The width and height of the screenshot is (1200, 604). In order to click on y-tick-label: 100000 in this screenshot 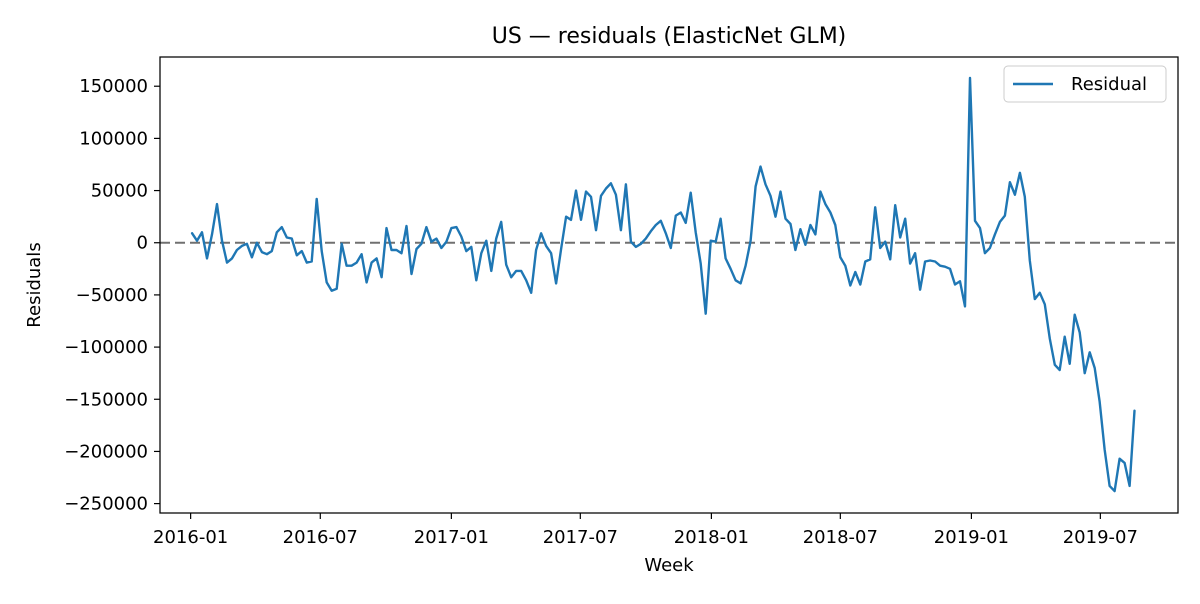, I will do `click(113, 138)`.